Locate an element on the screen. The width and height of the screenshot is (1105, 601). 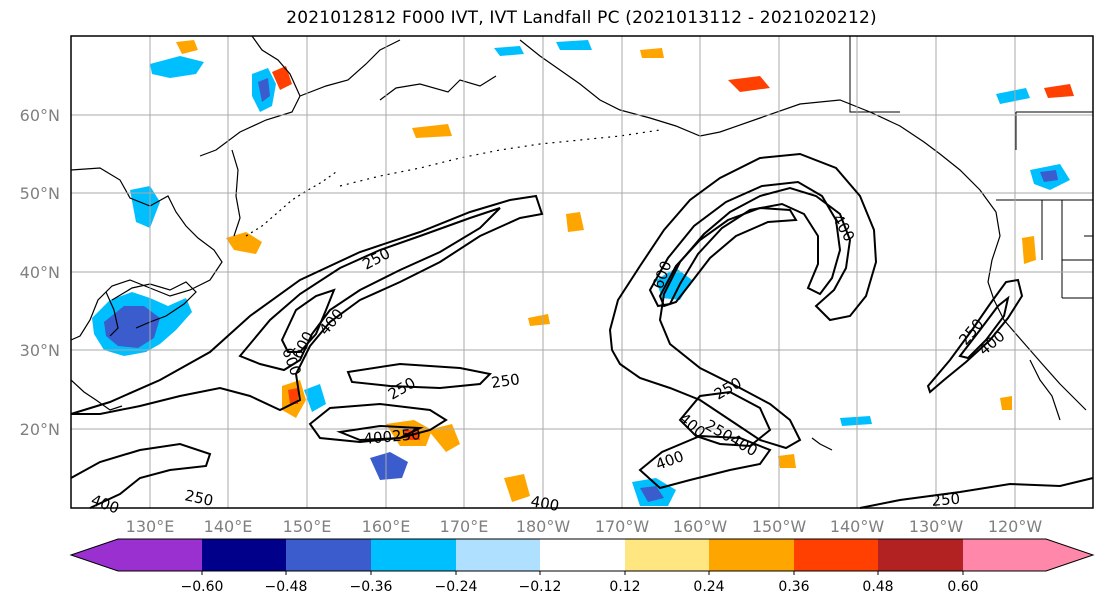
lon-label: 170°W is located at coordinates (622, 526).